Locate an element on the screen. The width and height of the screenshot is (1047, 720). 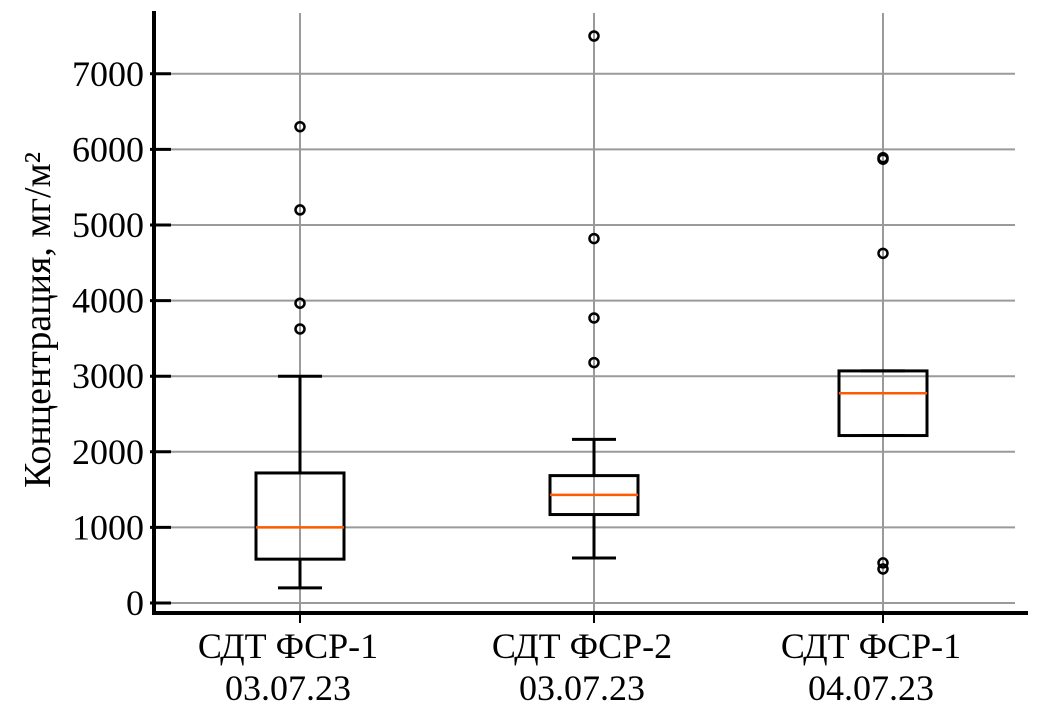
y-tick-label: 2000 is located at coordinates (108, 452).